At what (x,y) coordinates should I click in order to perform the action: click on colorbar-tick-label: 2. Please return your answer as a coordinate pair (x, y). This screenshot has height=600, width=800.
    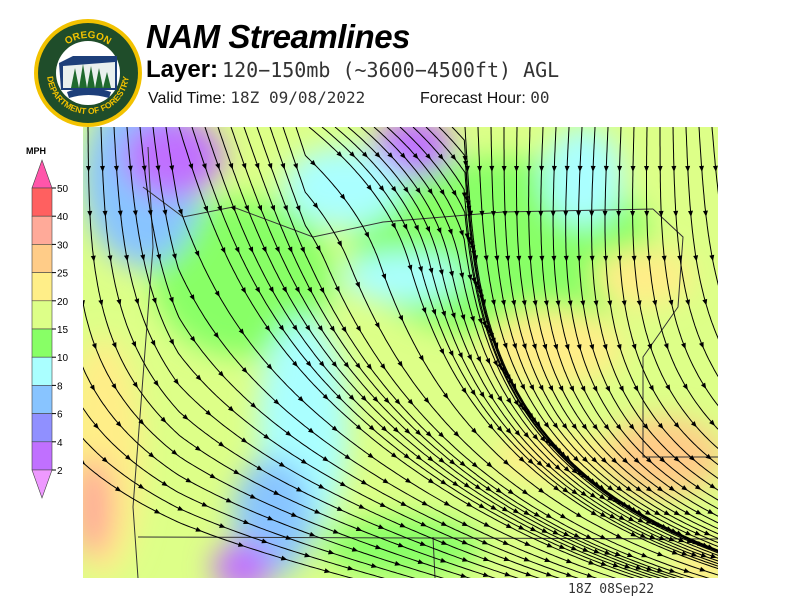
    Looking at the image, I should click on (60, 471).